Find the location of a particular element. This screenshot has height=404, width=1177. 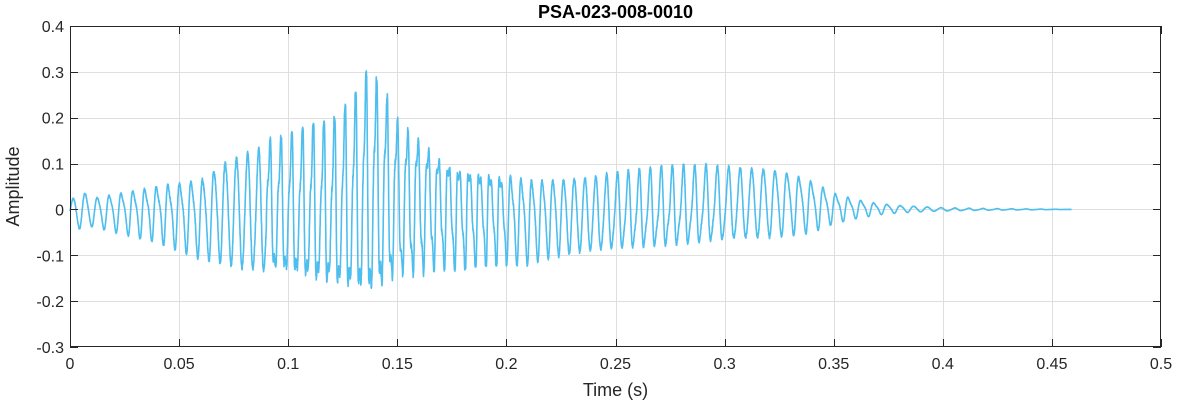

x-axis-label: Time (s) is located at coordinates (615, 390).